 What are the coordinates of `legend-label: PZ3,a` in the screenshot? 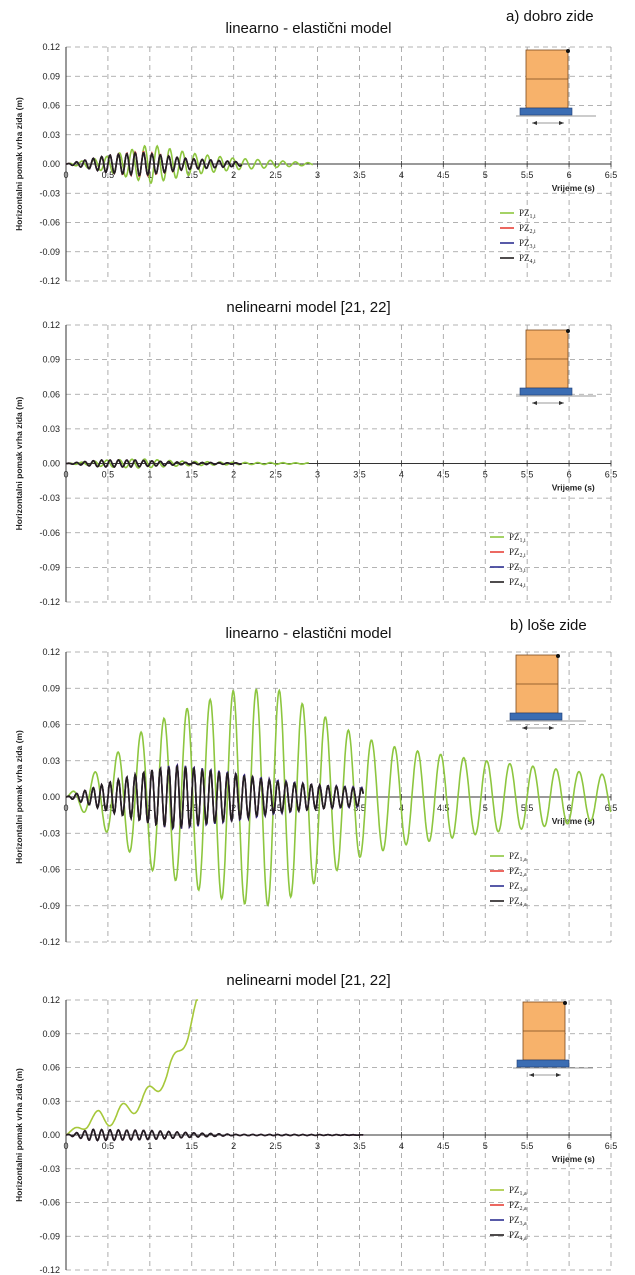 It's located at (518, 887).